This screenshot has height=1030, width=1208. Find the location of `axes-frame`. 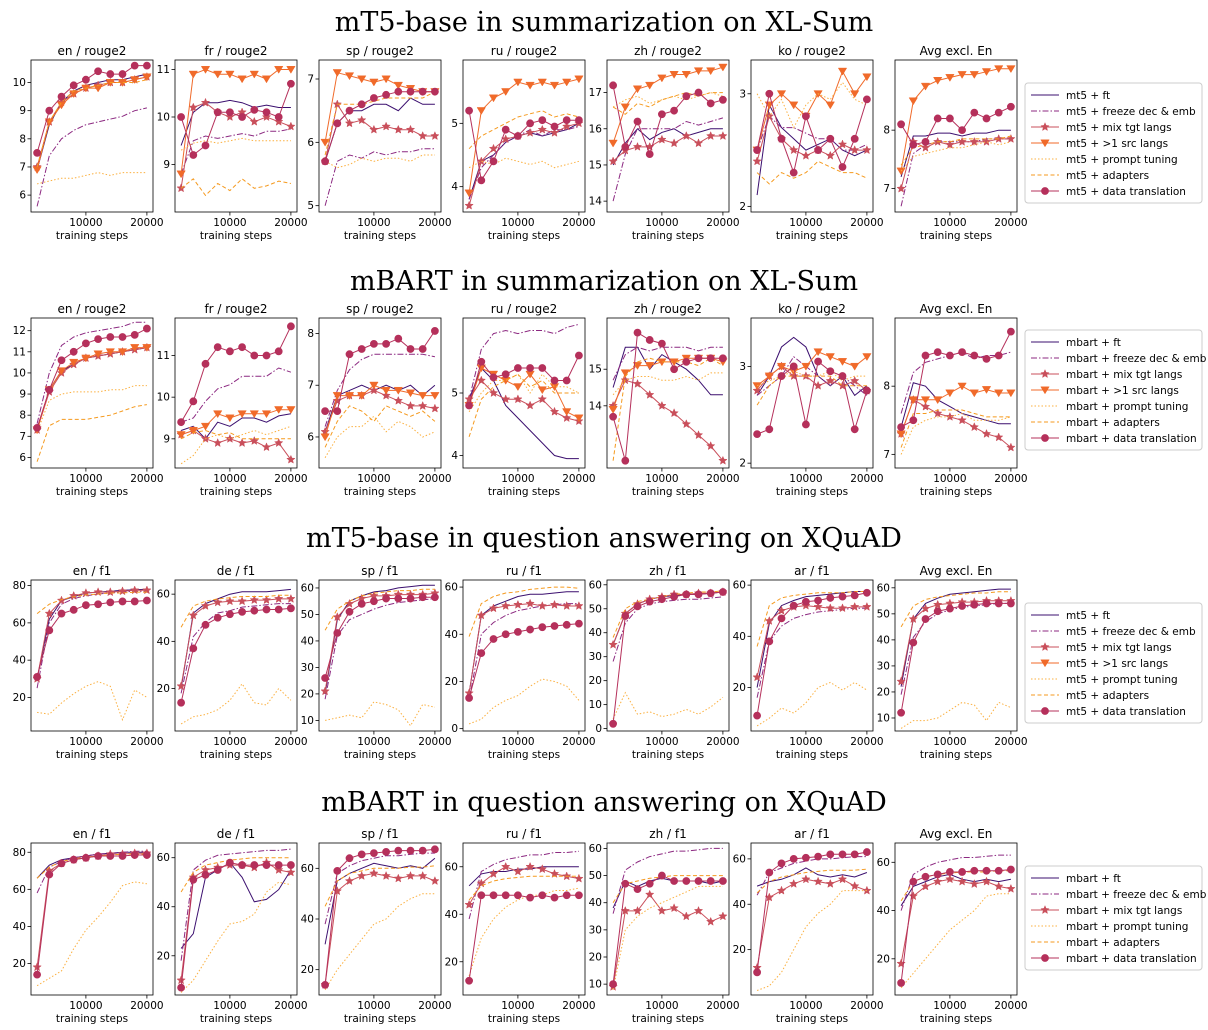

axes-frame is located at coordinates (812, 136).